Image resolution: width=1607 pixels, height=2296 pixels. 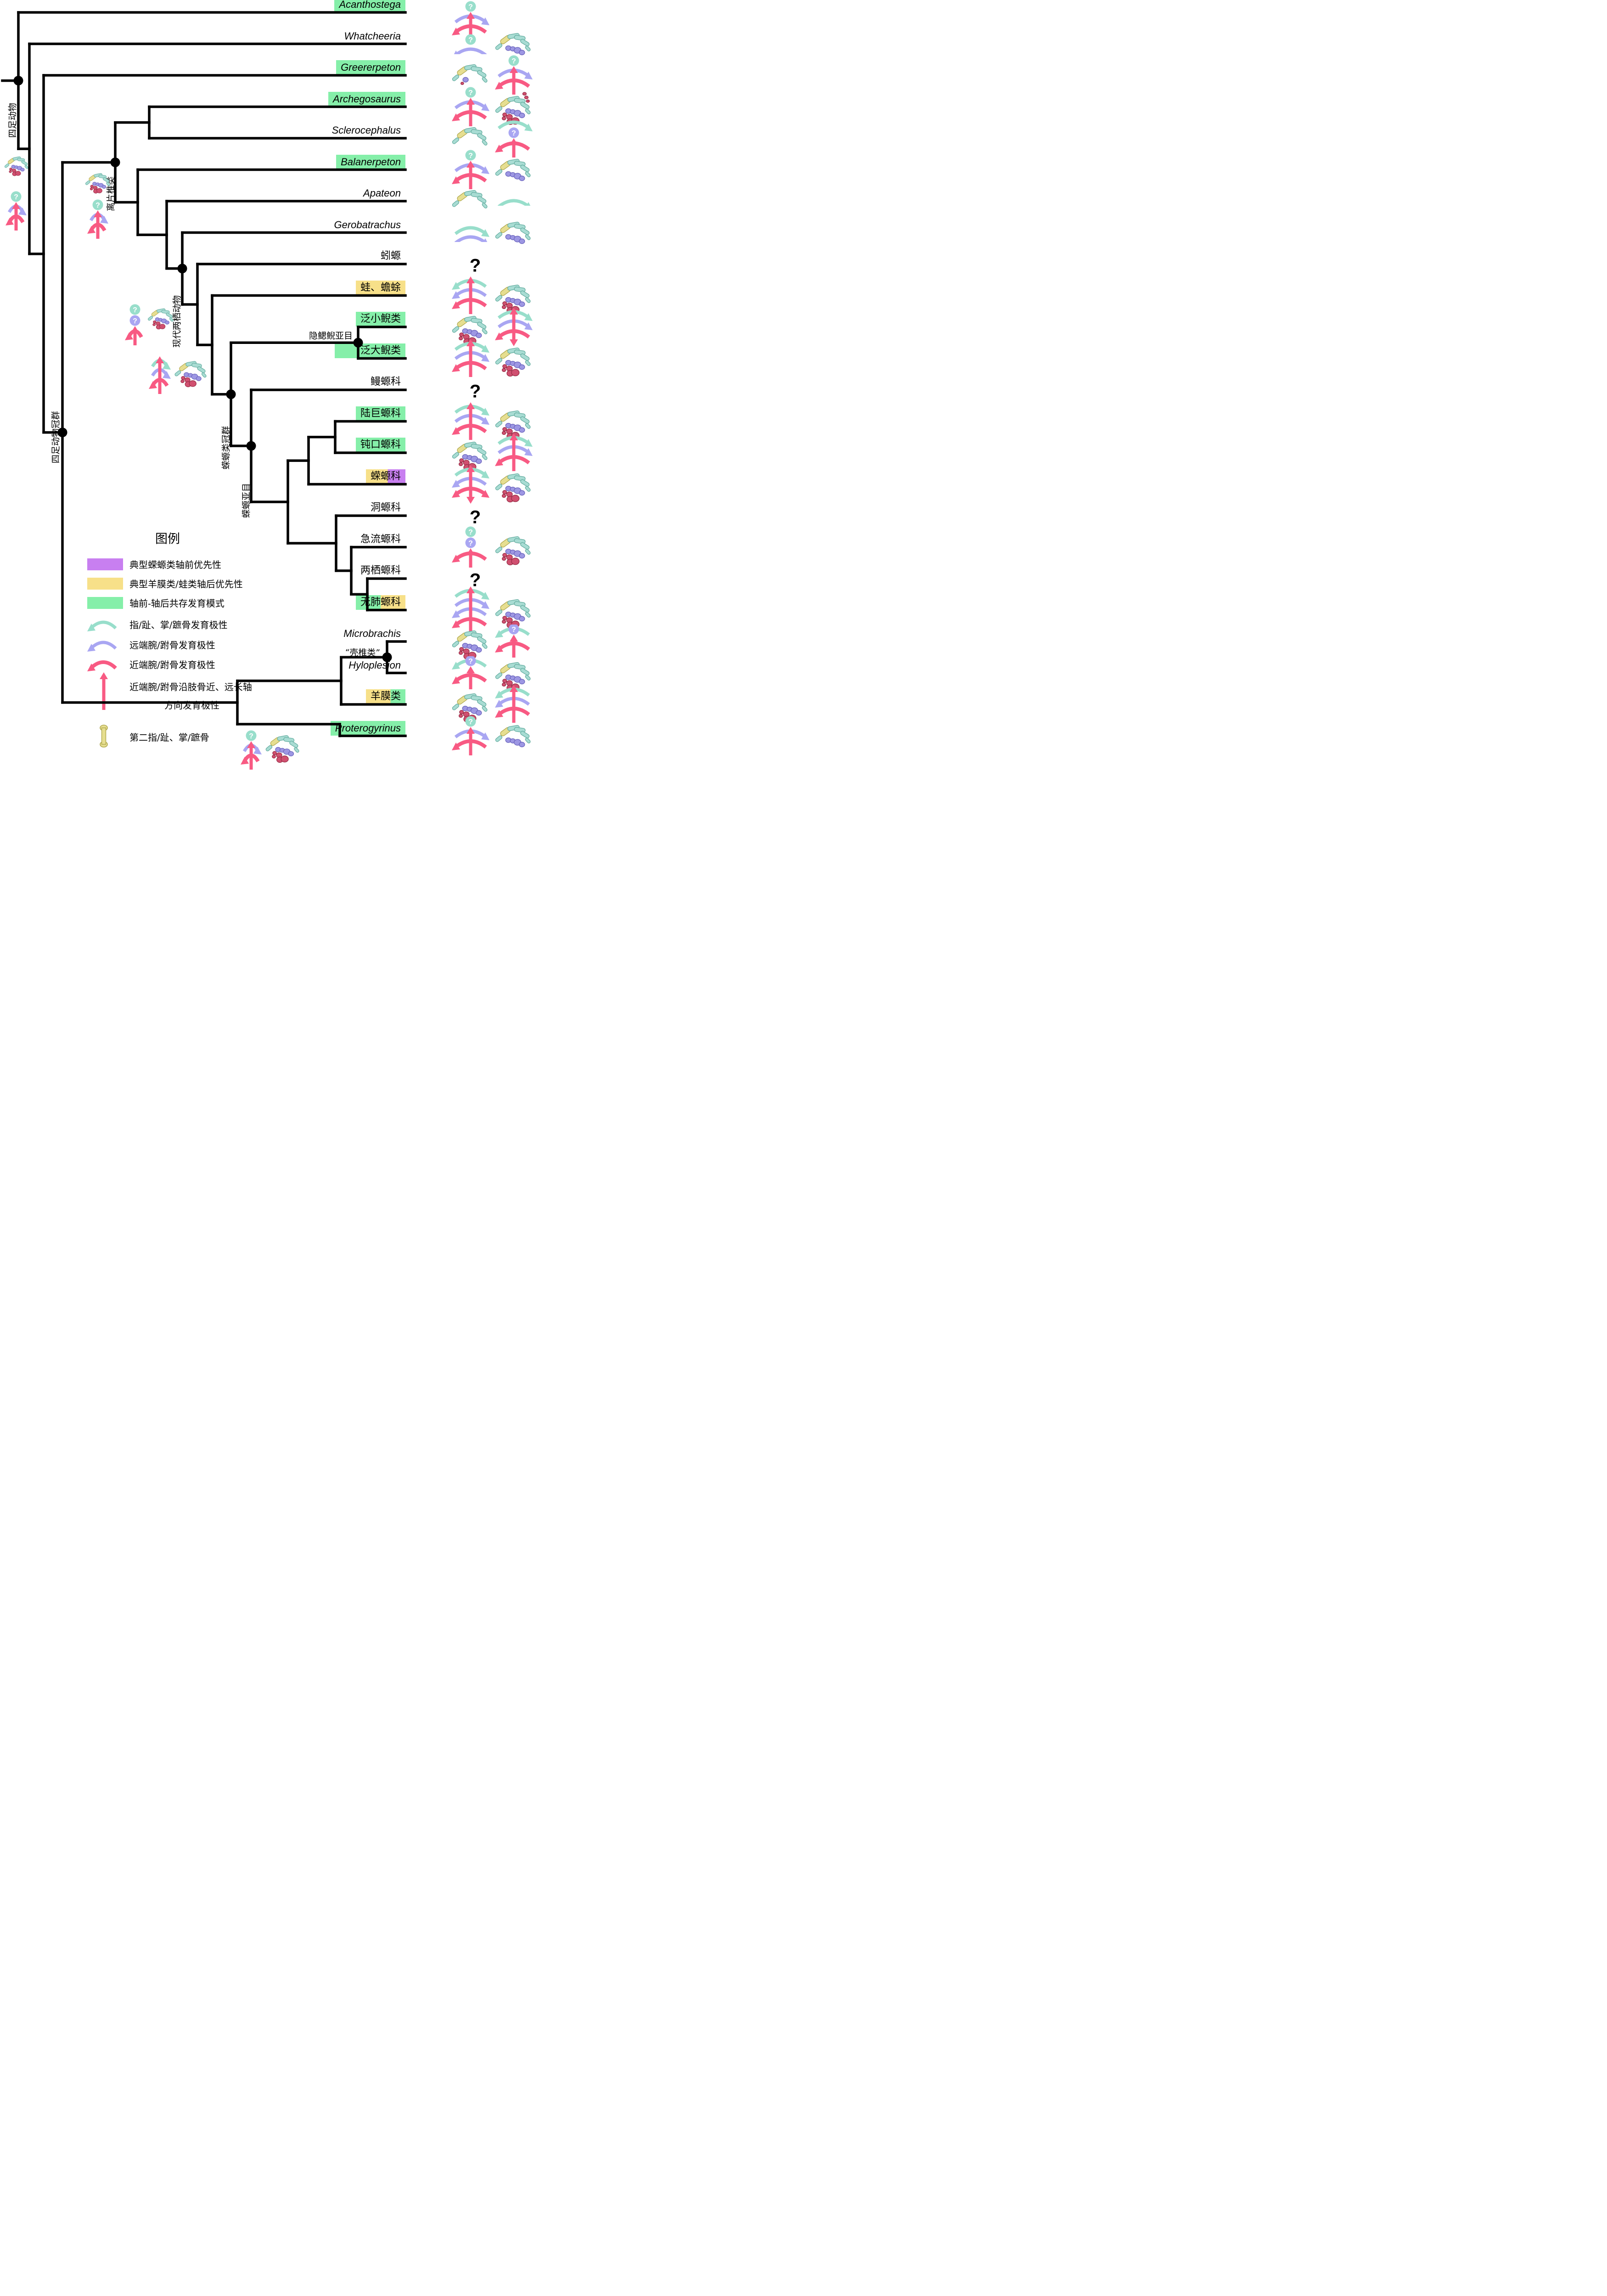 What do you see at coordinates (169, 738) in the screenshot?
I see `legend-label: 第二指/趾、掌/蹠骨` at bounding box center [169, 738].